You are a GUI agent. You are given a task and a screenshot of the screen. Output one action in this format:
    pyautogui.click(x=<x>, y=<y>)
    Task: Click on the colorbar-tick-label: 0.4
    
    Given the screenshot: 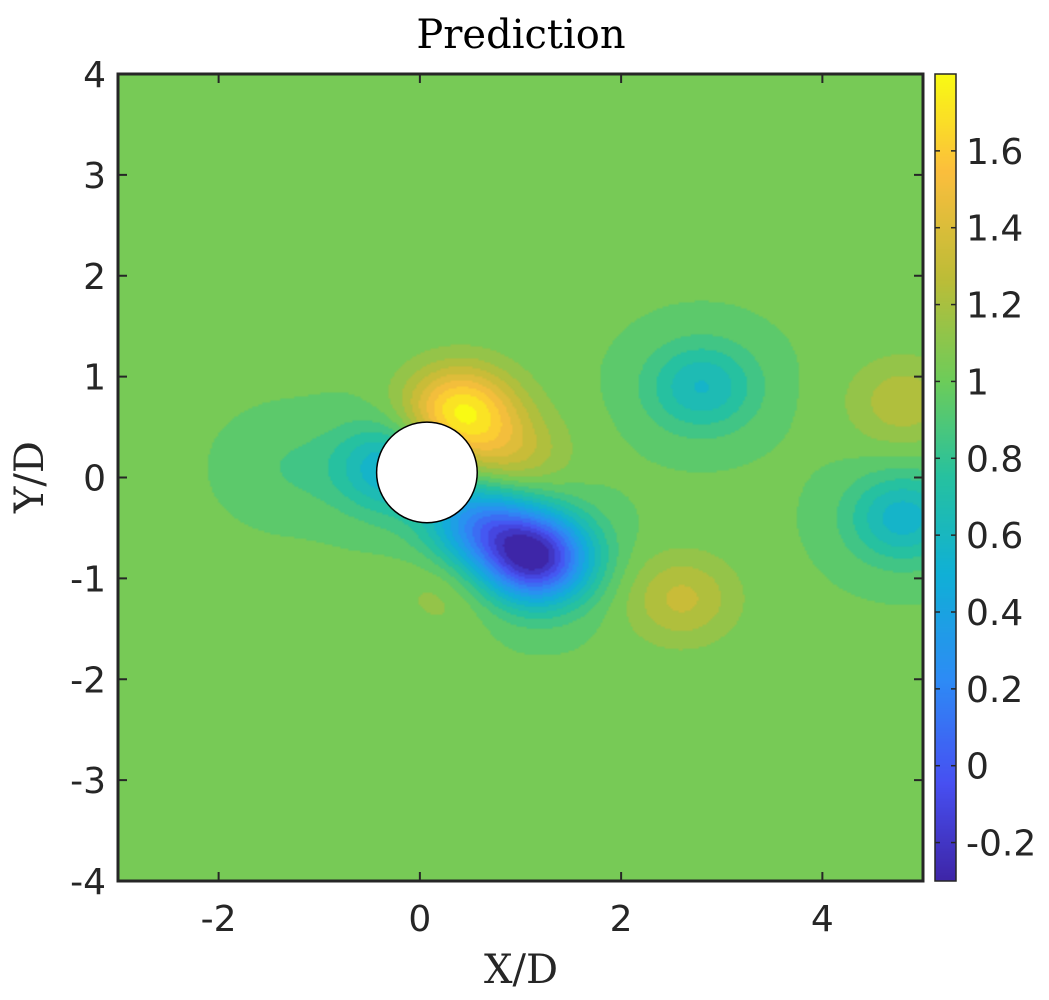 What is the action you would take?
    pyautogui.click(x=994, y=613)
    